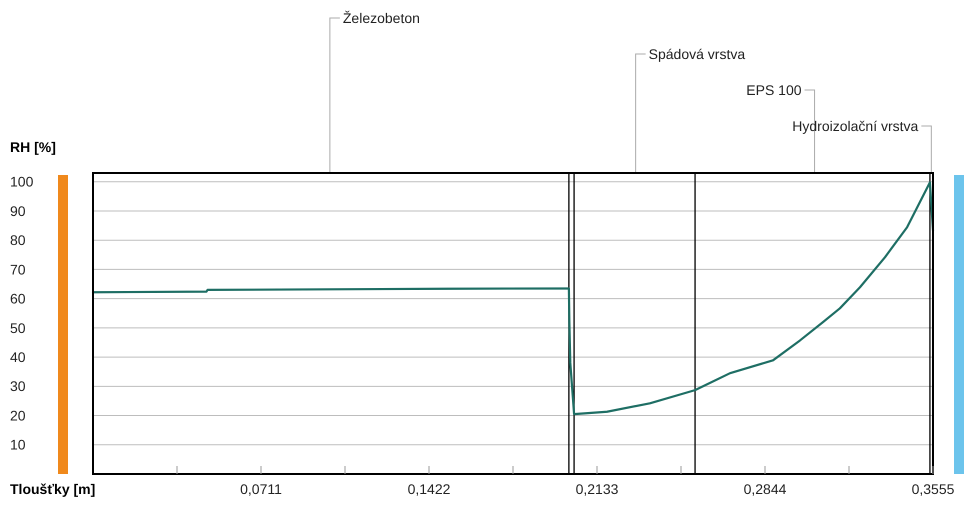  What do you see at coordinates (18, 240) in the screenshot?
I see `y-tick-label: 80` at bounding box center [18, 240].